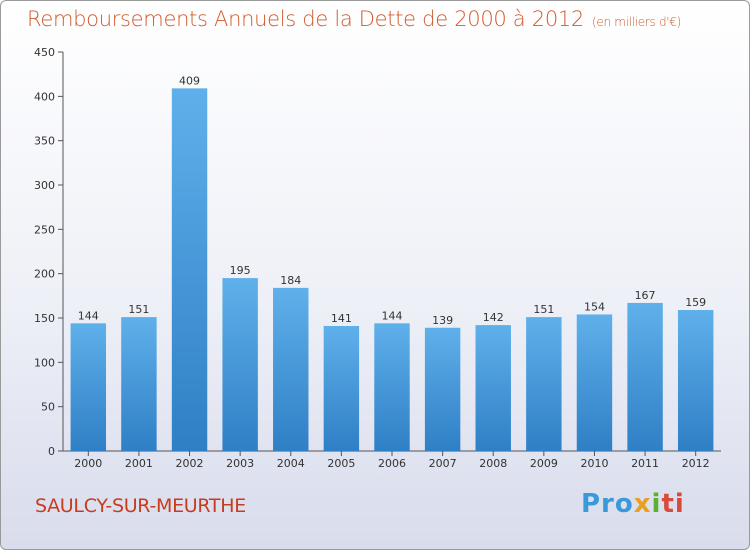 The width and height of the screenshot is (750, 550). Describe the element at coordinates (392, 387) in the screenshot. I see `bar-2006` at that location.